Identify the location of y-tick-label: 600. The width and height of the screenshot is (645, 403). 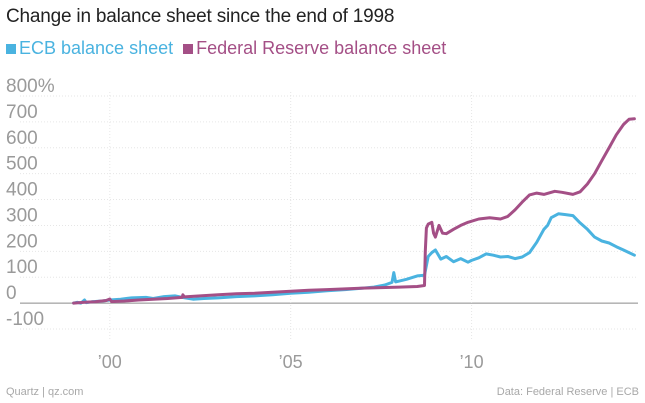
(22, 138).